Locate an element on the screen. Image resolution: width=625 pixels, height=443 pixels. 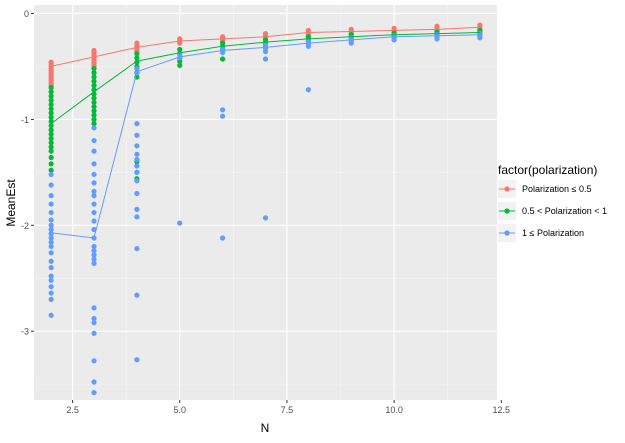
x-axis: 2.5 5.0 7.5 10.0 12.5 is located at coordinates (288, 407).